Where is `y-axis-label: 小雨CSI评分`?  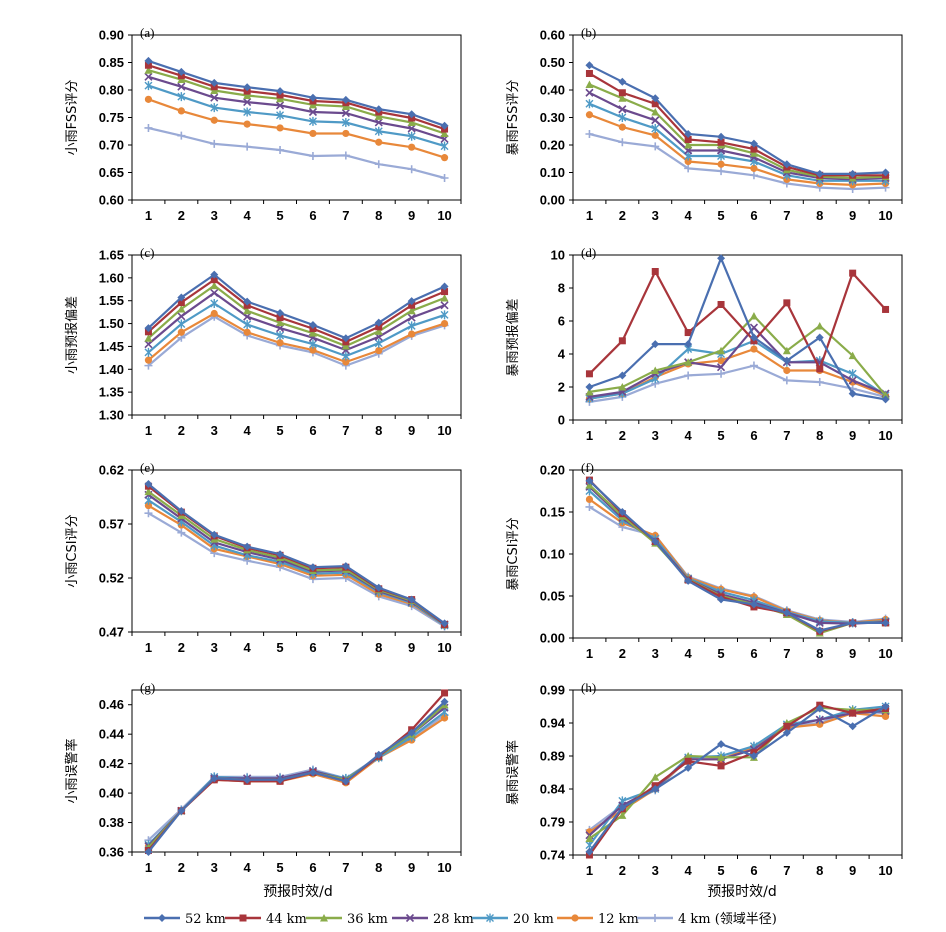
y-axis-label: 小雨CSI评分 is located at coordinates (72, 550).